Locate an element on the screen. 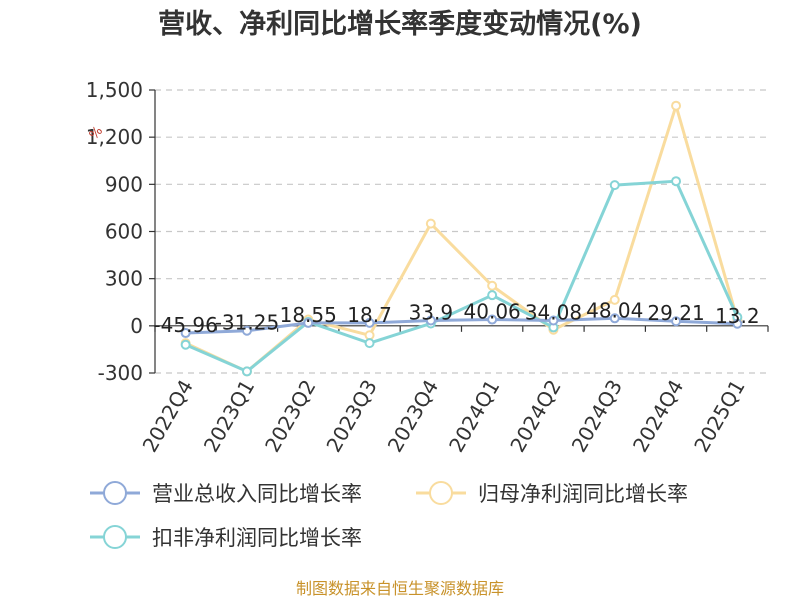 The width and height of the screenshot is (800, 600). y-tick-label: 600 is located at coordinates (124, 232).